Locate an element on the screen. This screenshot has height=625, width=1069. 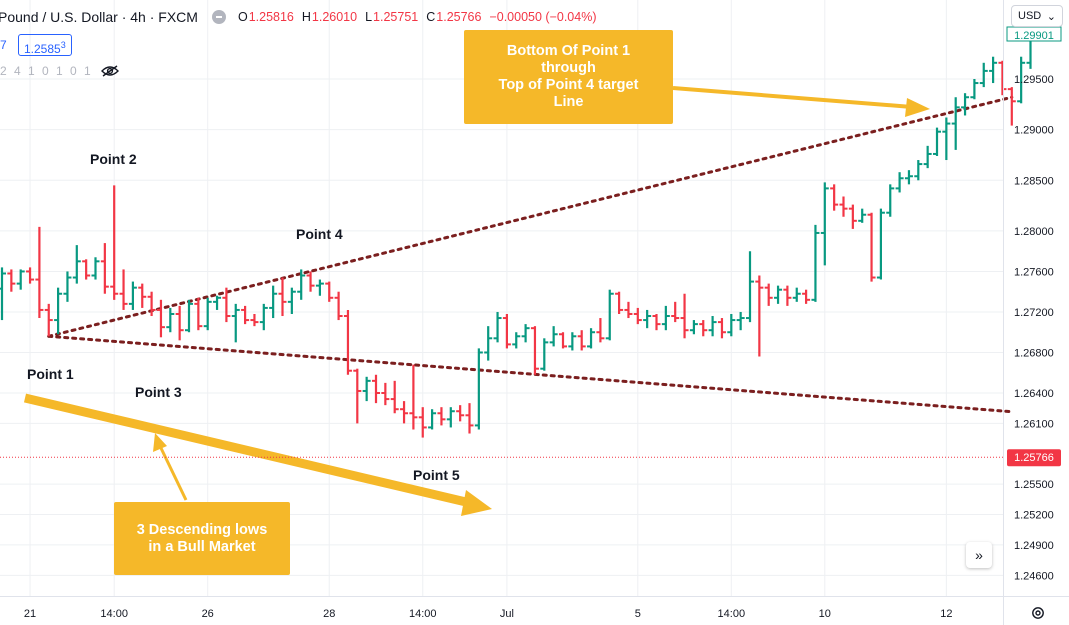
ohlc-low: 1.25751 is located at coordinates (396, 17).